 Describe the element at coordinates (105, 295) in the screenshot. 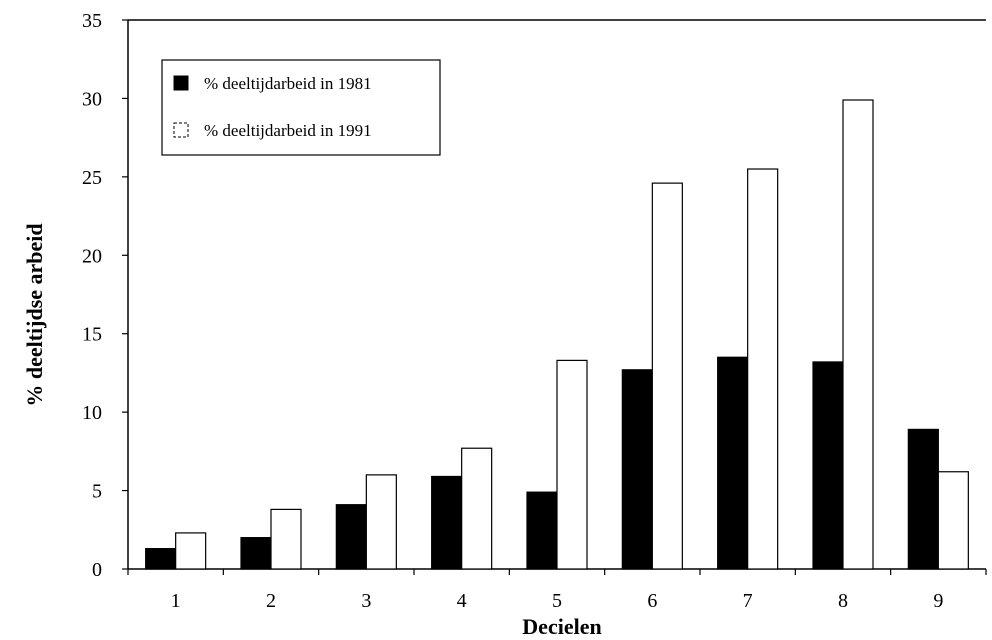

I see `y-axis: 0 5 10 15 20 25 30 35` at that location.